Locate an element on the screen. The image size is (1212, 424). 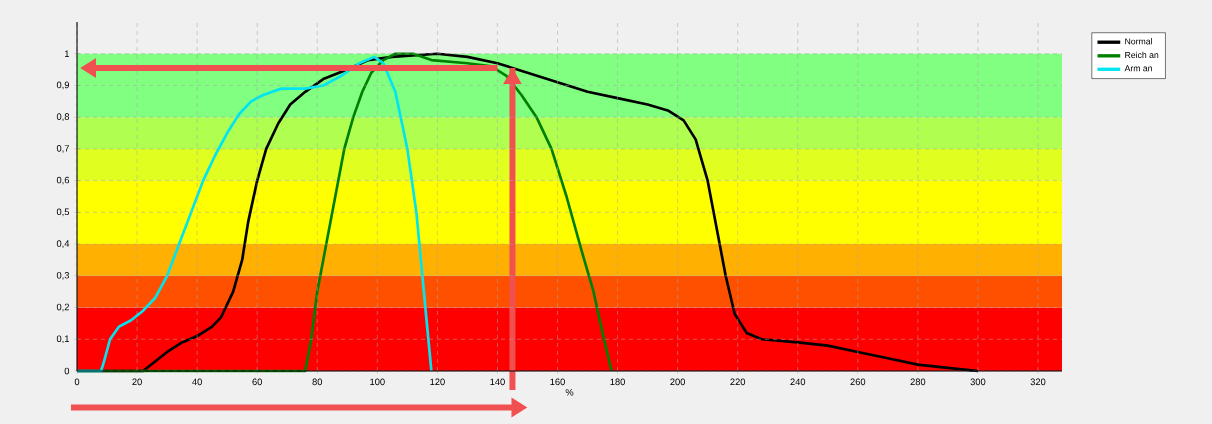
x-tick-label: 160 is located at coordinates (557, 382).